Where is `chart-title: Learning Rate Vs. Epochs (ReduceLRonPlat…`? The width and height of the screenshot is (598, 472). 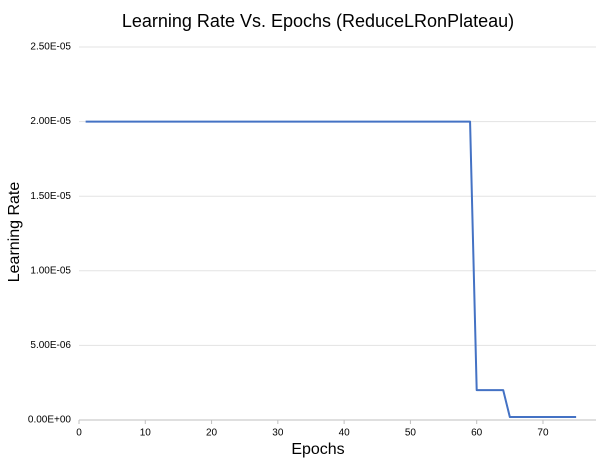
chart-title: Learning Rate Vs. Epochs (ReduceLRonPlat… is located at coordinates (318, 21).